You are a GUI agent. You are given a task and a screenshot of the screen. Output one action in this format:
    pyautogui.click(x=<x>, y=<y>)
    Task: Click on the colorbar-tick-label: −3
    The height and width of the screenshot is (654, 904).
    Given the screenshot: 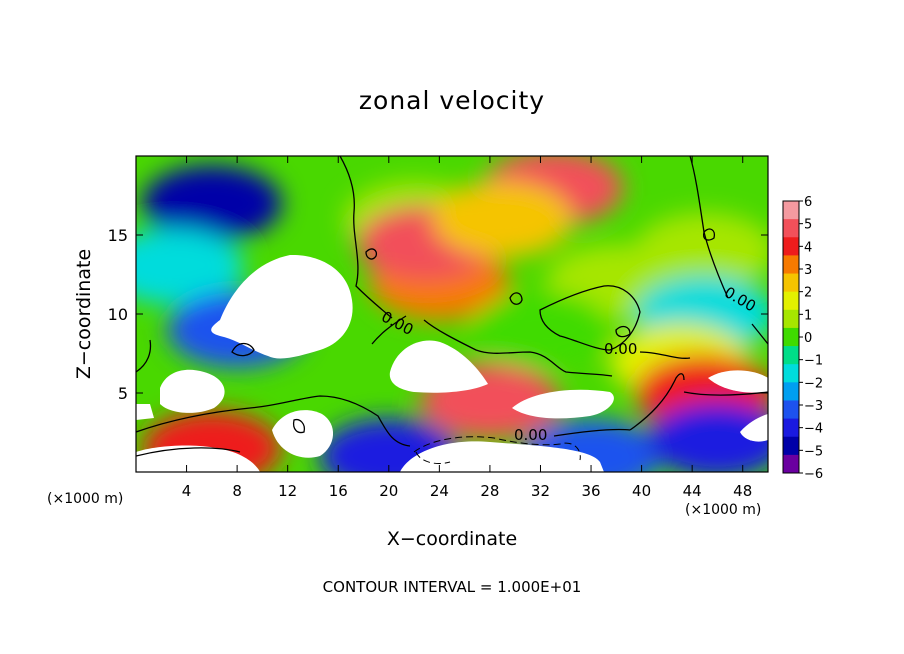 What is the action you would take?
    pyautogui.click(x=813, y=406)
    